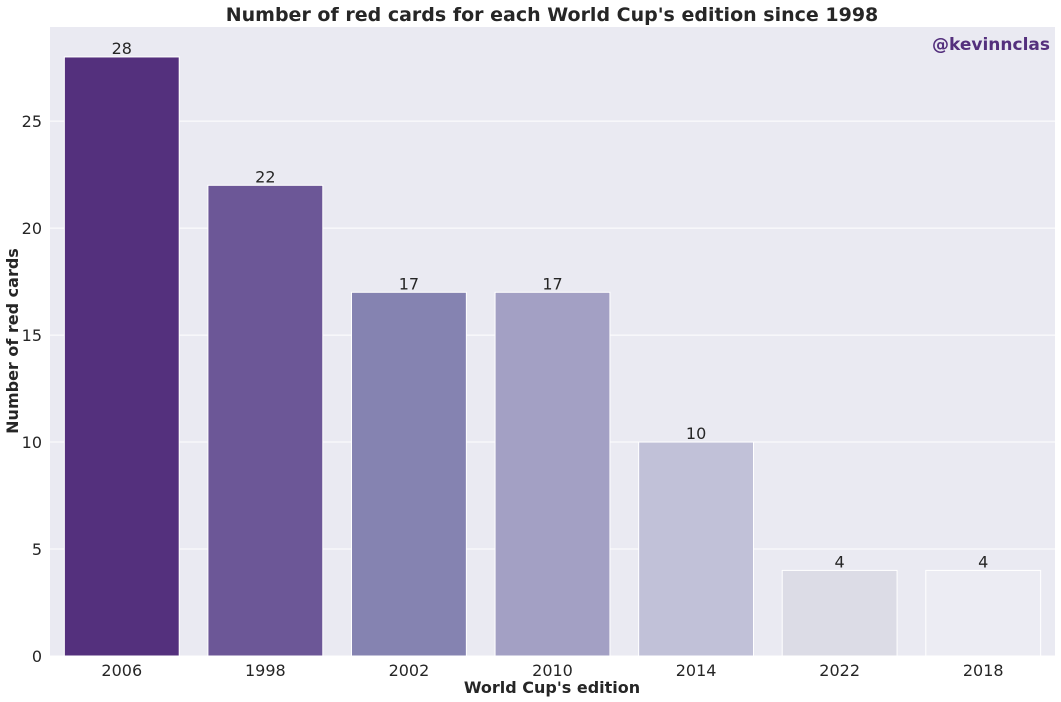 The width and height of the screenshot is (1061, 702). Describe the element at coordinates (552, 474) in the screenshot. I see `bar-2010` at that location.